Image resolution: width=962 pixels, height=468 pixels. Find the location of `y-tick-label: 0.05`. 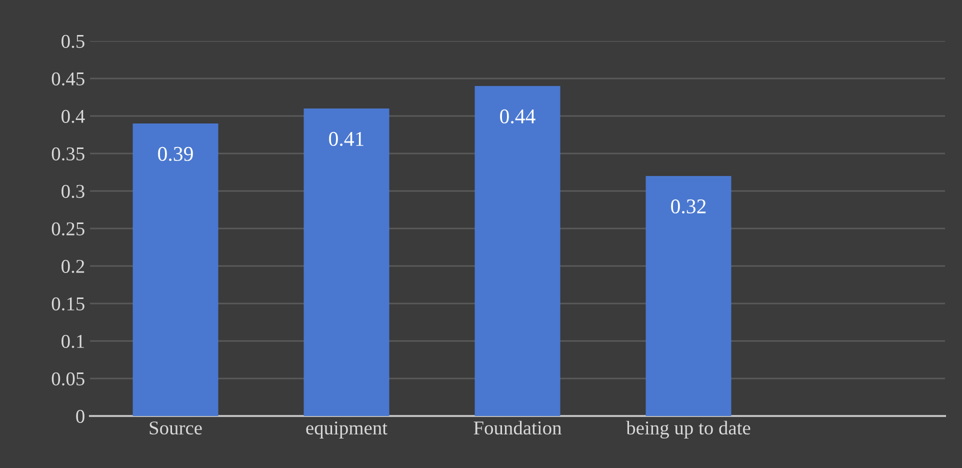

y-tick-label: 0.05 is located at coordinates (68, 379).